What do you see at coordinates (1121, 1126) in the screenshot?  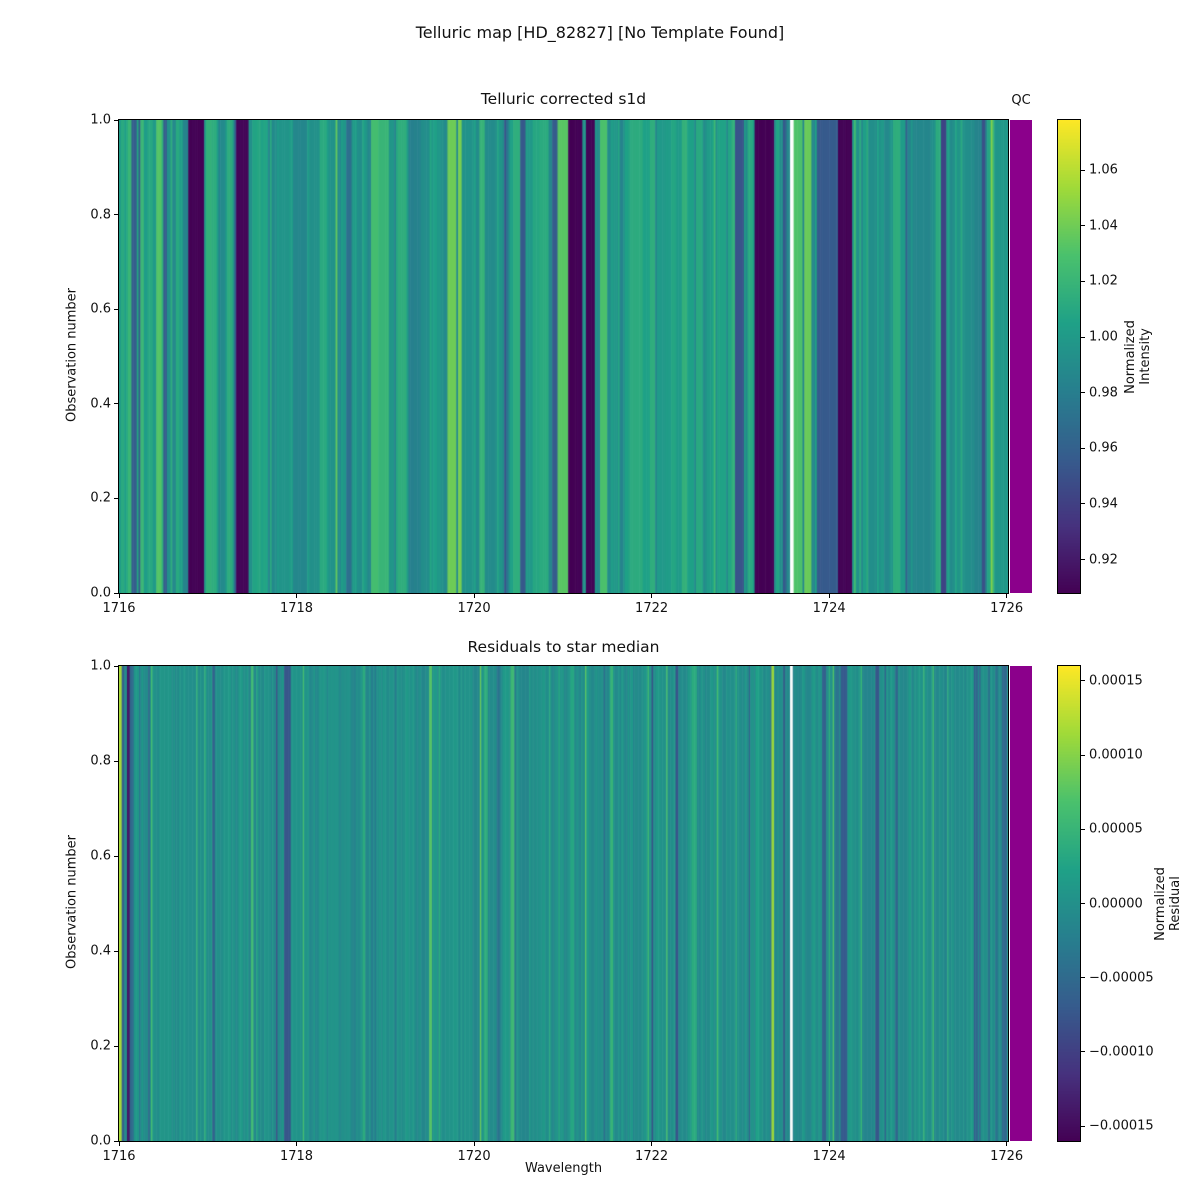 I see `colorbar-tick-label: −0.00015` at bounding box center [1121, 1126].